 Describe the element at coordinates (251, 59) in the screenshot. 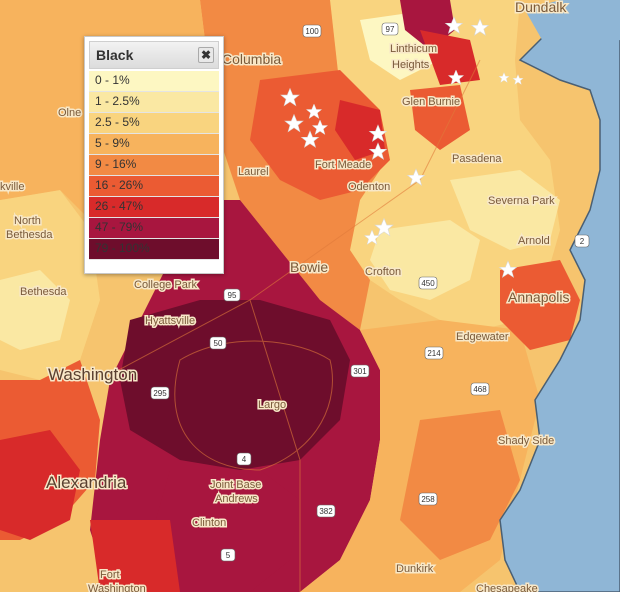

I see `label-columbia: Columbia` at that location.